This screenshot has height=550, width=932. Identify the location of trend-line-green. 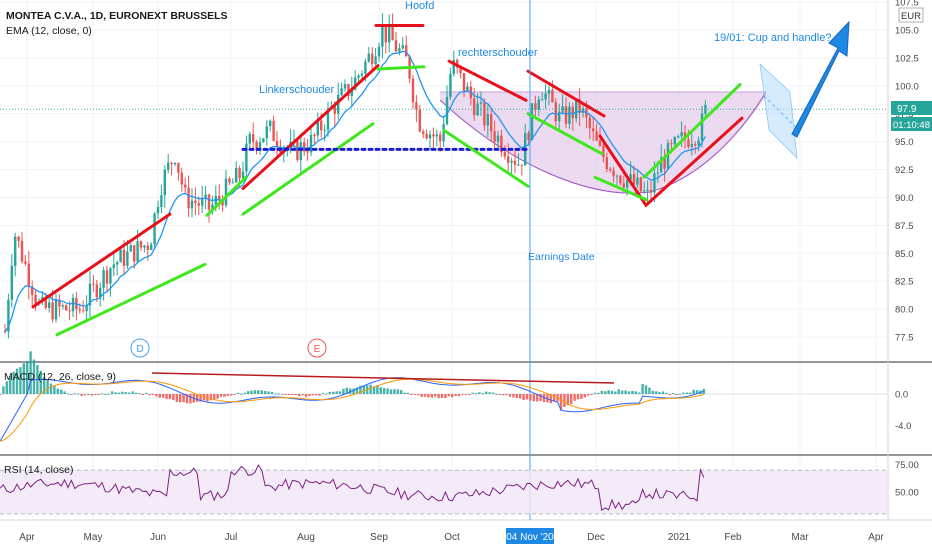
(486, 158).